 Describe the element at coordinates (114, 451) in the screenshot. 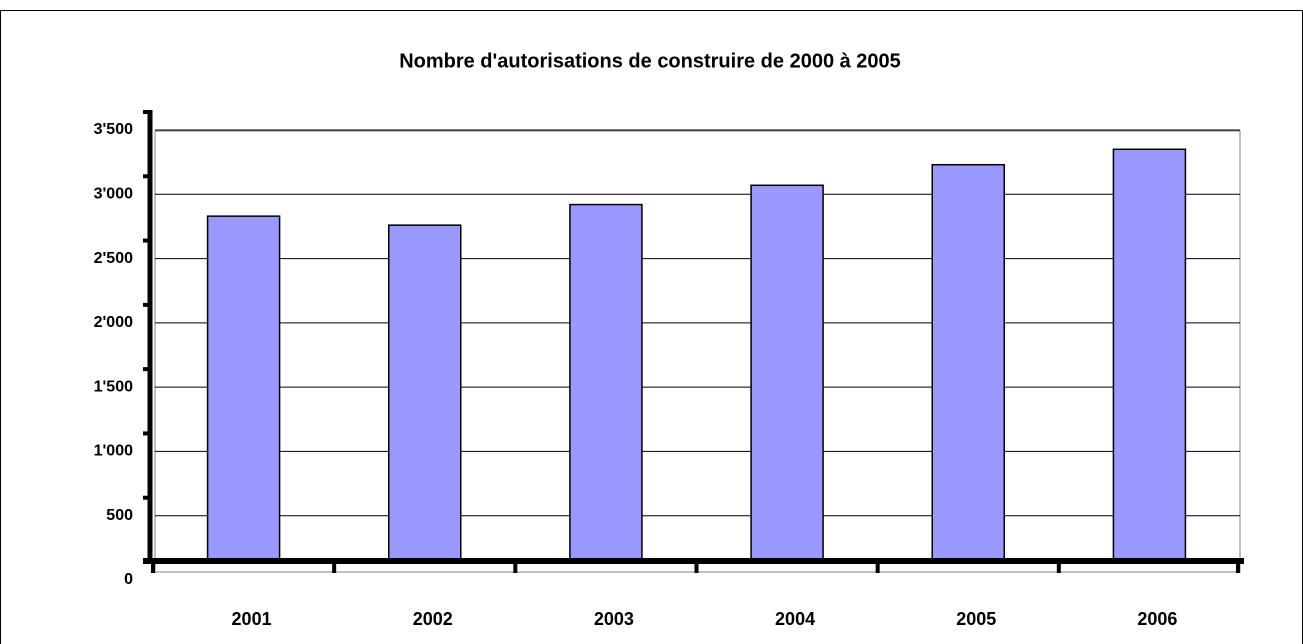

I see `y-tick-label: 1'000` at that location.